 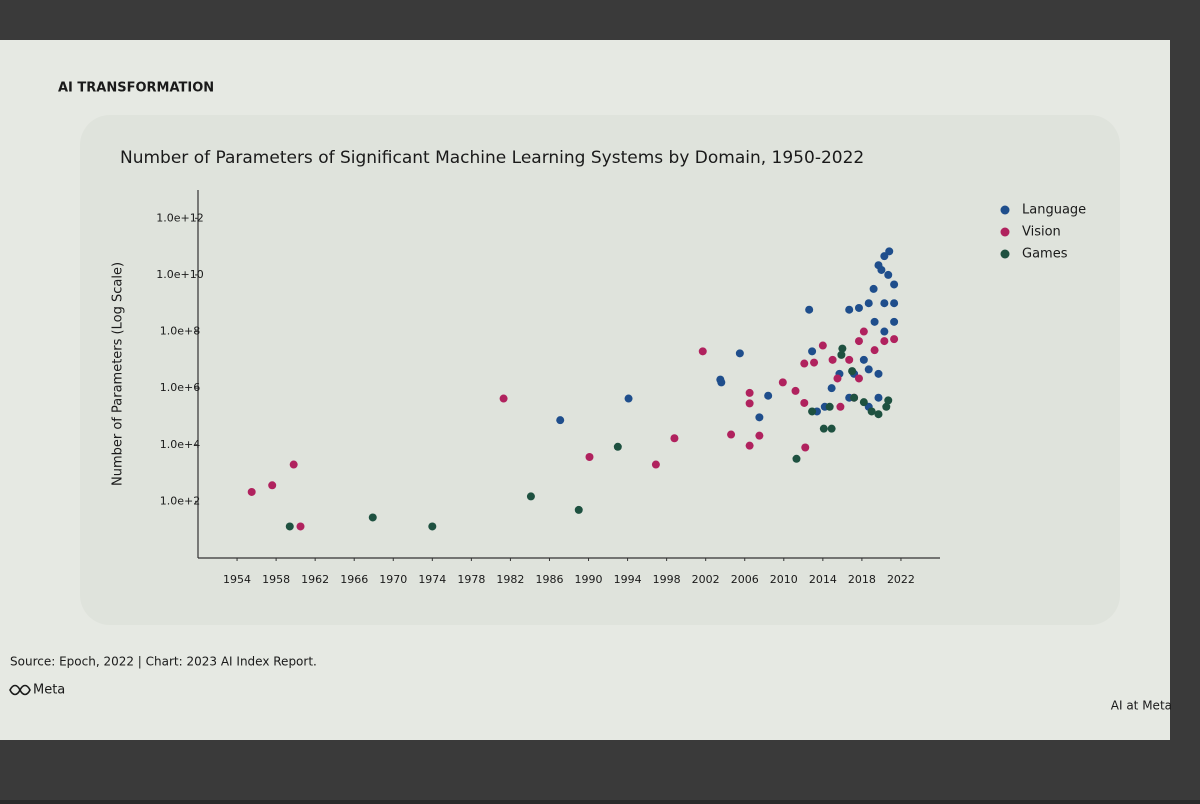 I want to click on y-tick-label: 1.0e+6, so click(x=180, y=387).